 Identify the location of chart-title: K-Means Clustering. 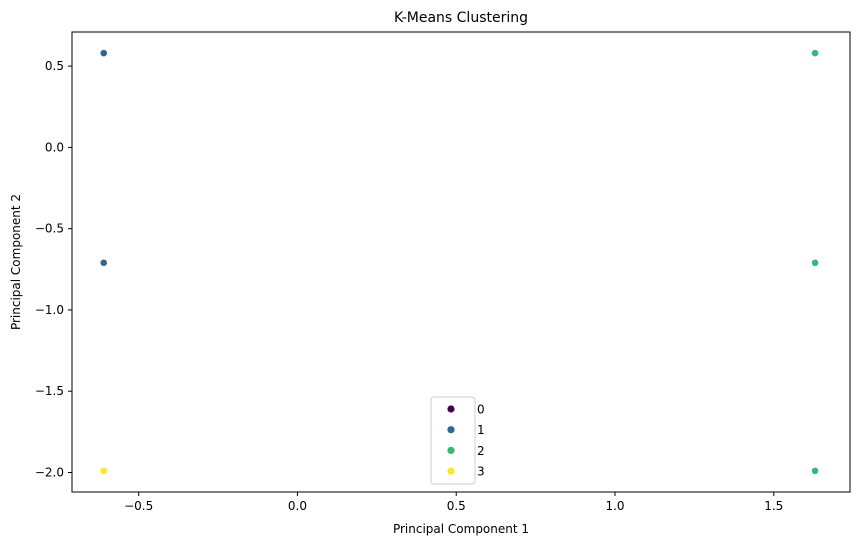
(461, 18).